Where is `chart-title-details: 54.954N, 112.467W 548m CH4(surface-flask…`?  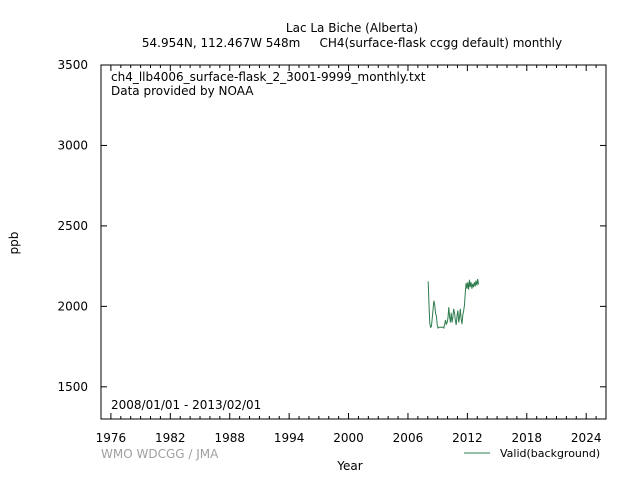 chart-title-details: 54.954N, 112.467W 548m CH4(surface-flask… is located at coordinates (352, 43).